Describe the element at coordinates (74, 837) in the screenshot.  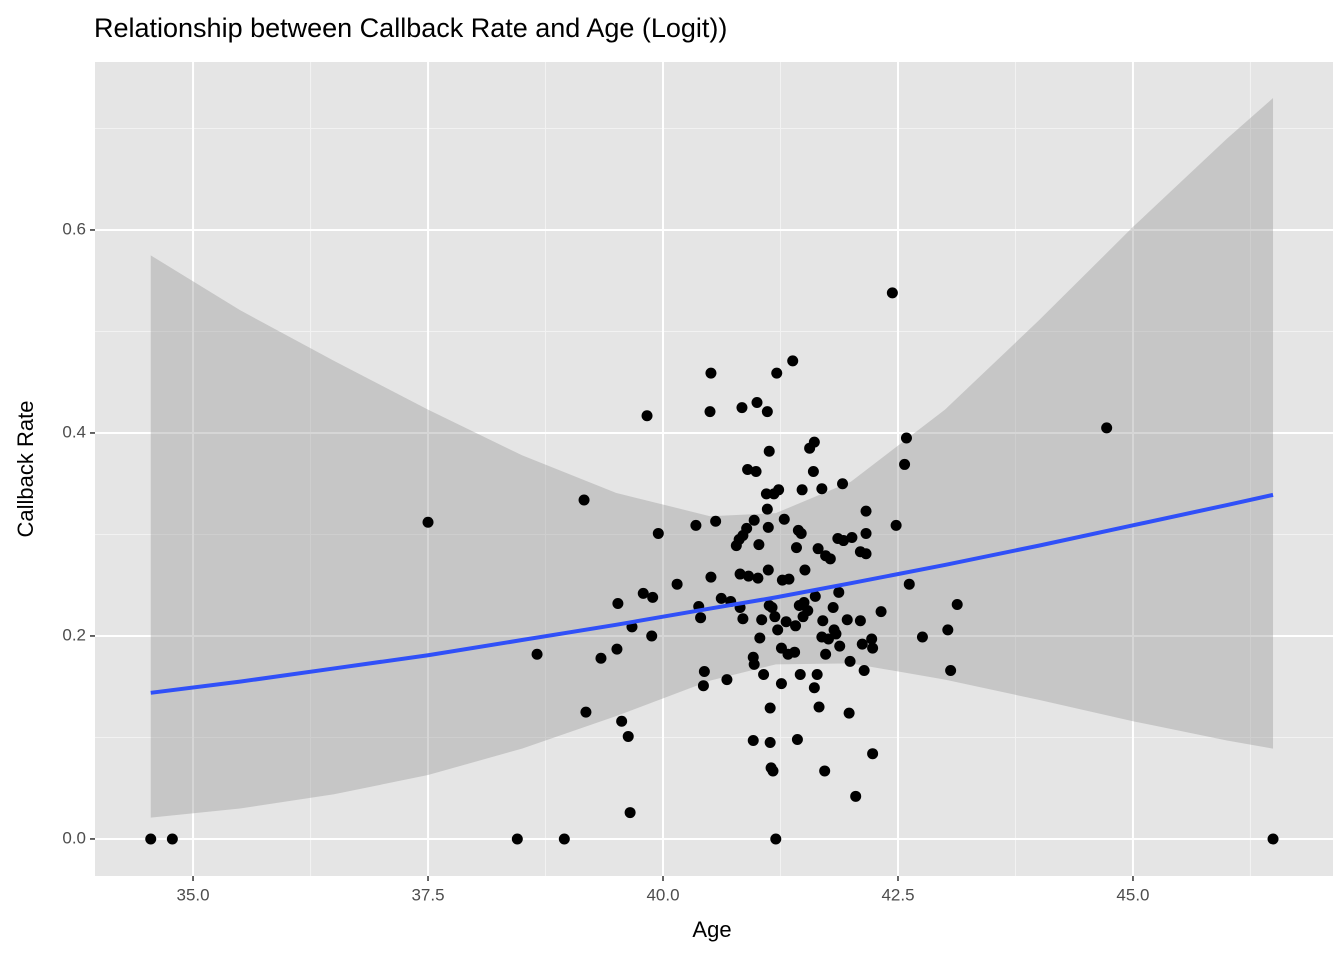
I see `y-tick-label: 0.0` at that location.